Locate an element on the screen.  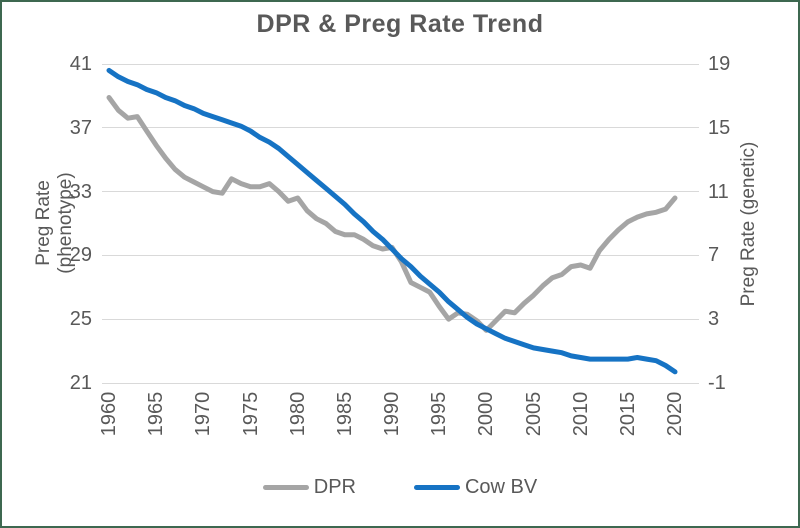
x-axis-tick-label: 1965 is located at coordinates (156, 414).